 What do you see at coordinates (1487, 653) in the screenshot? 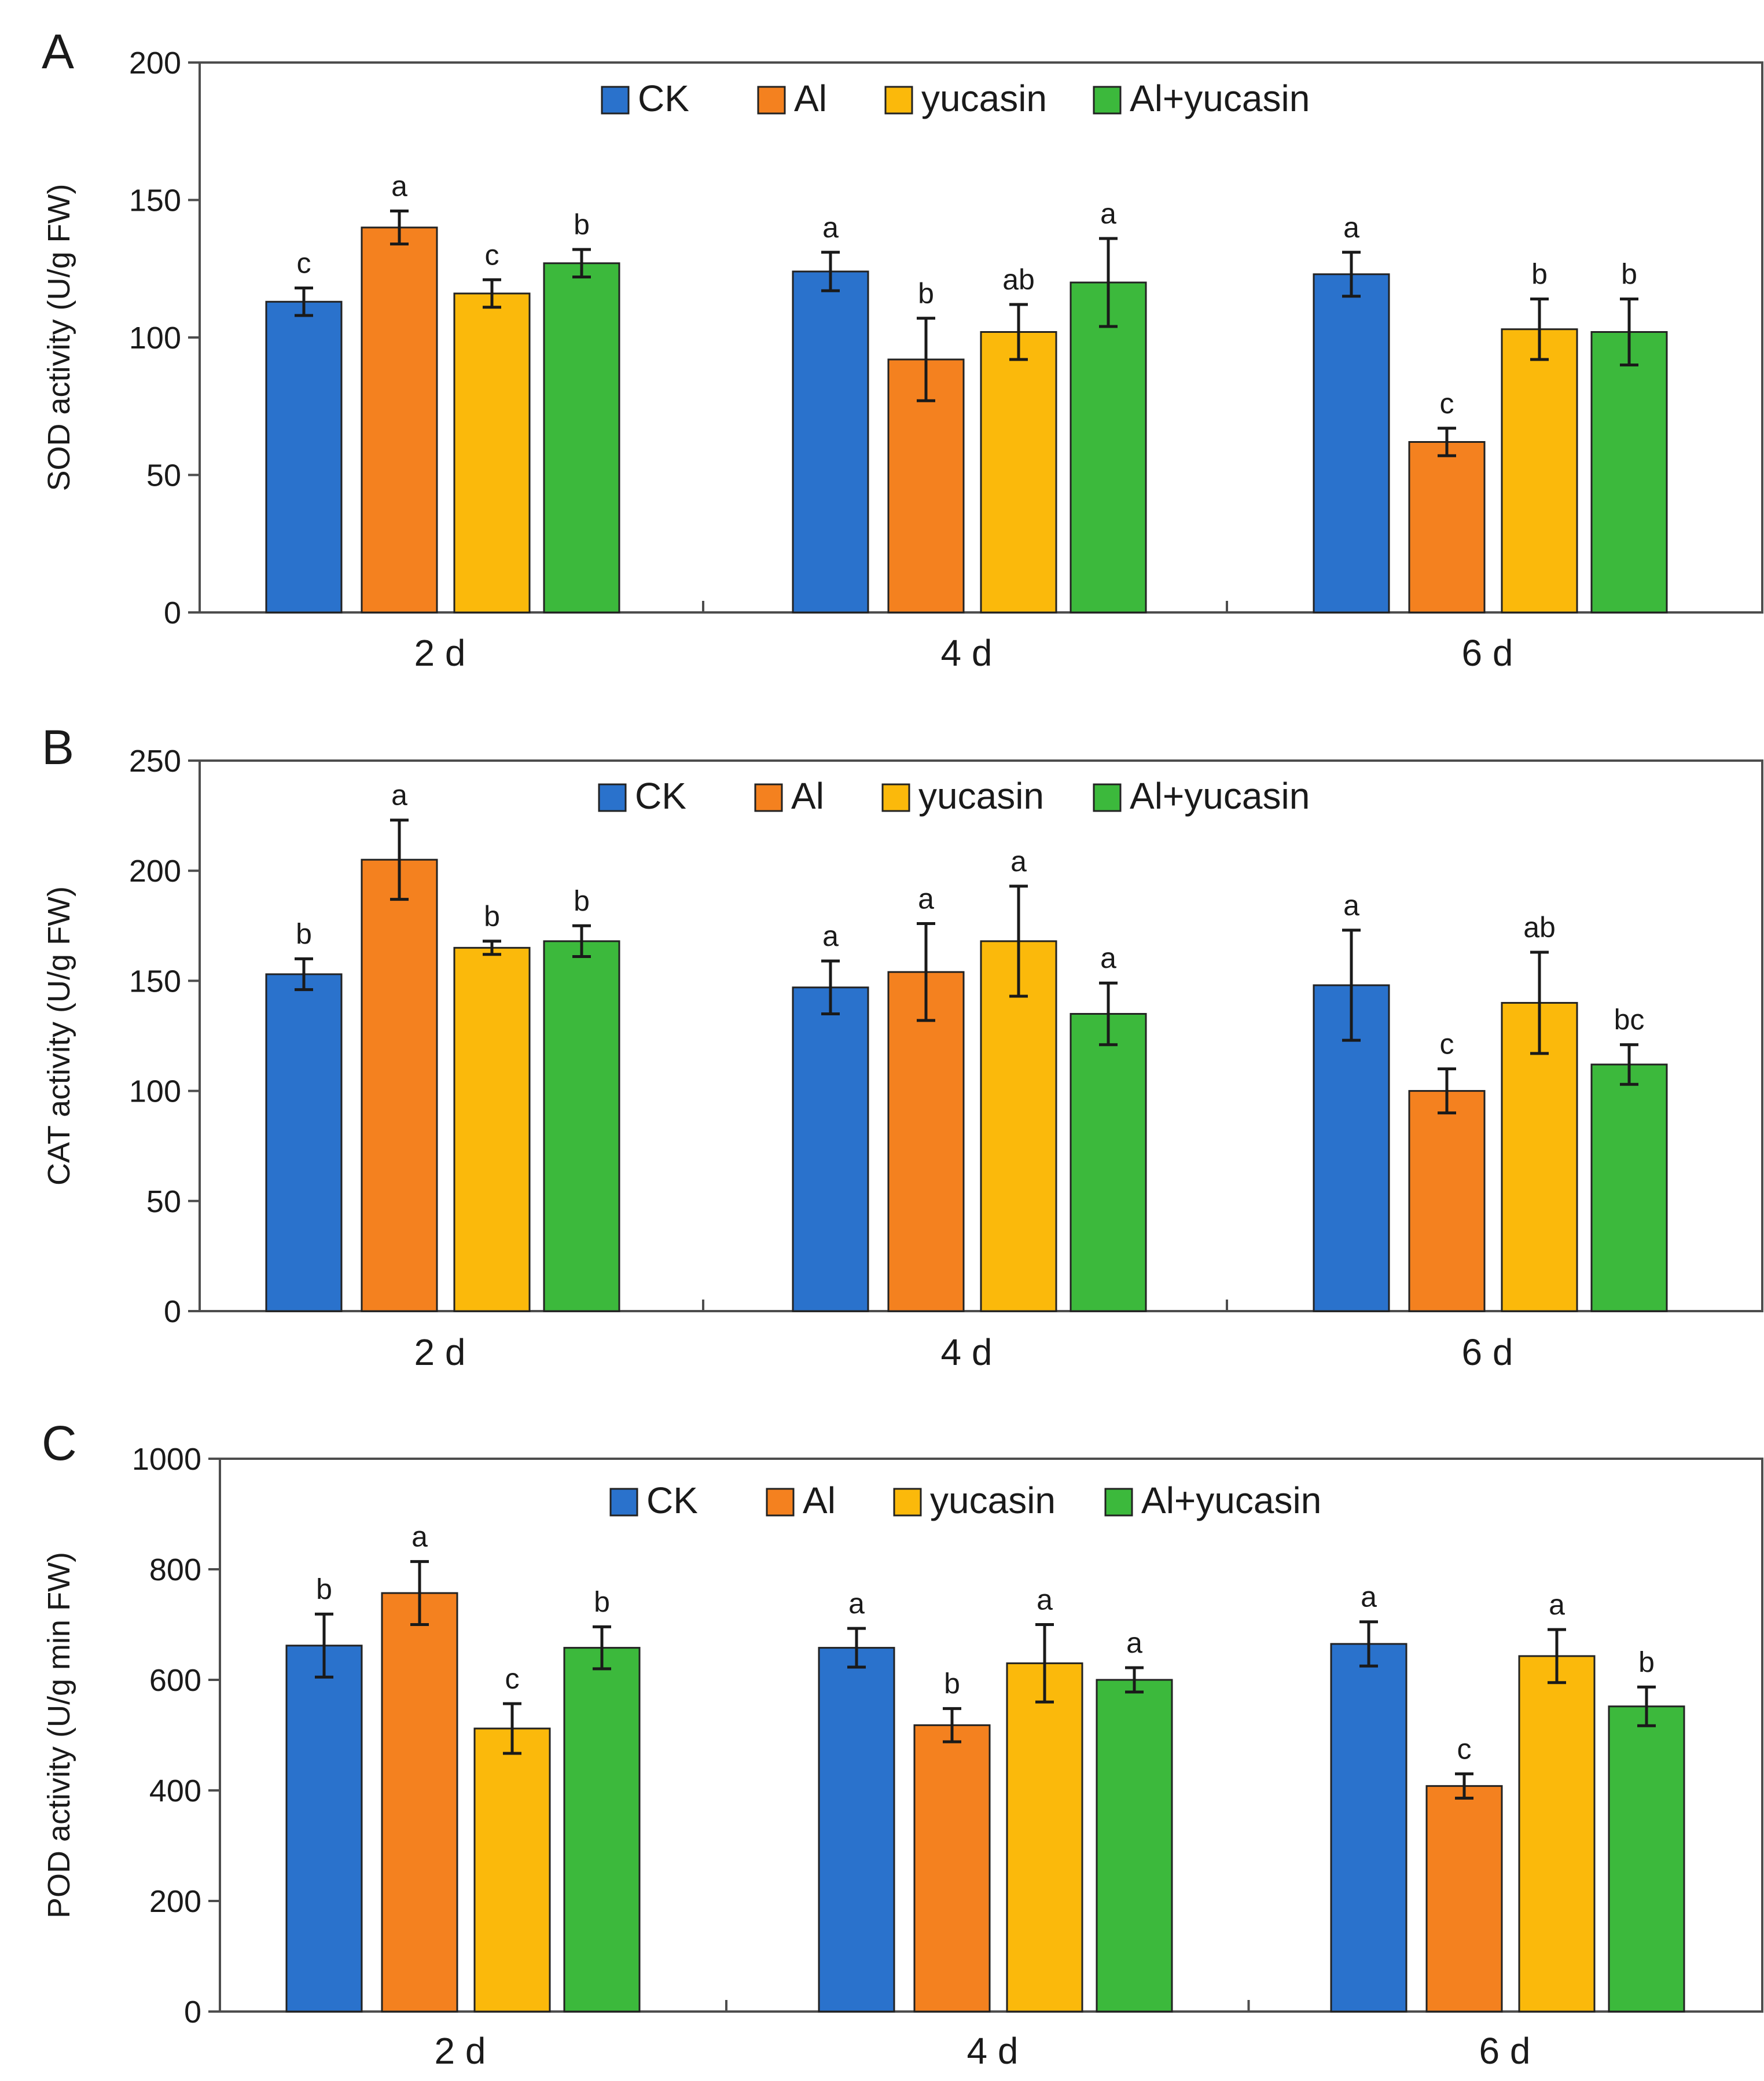
I see `panel-a-category-label: 6 d` at bounding box center [1487, 653].